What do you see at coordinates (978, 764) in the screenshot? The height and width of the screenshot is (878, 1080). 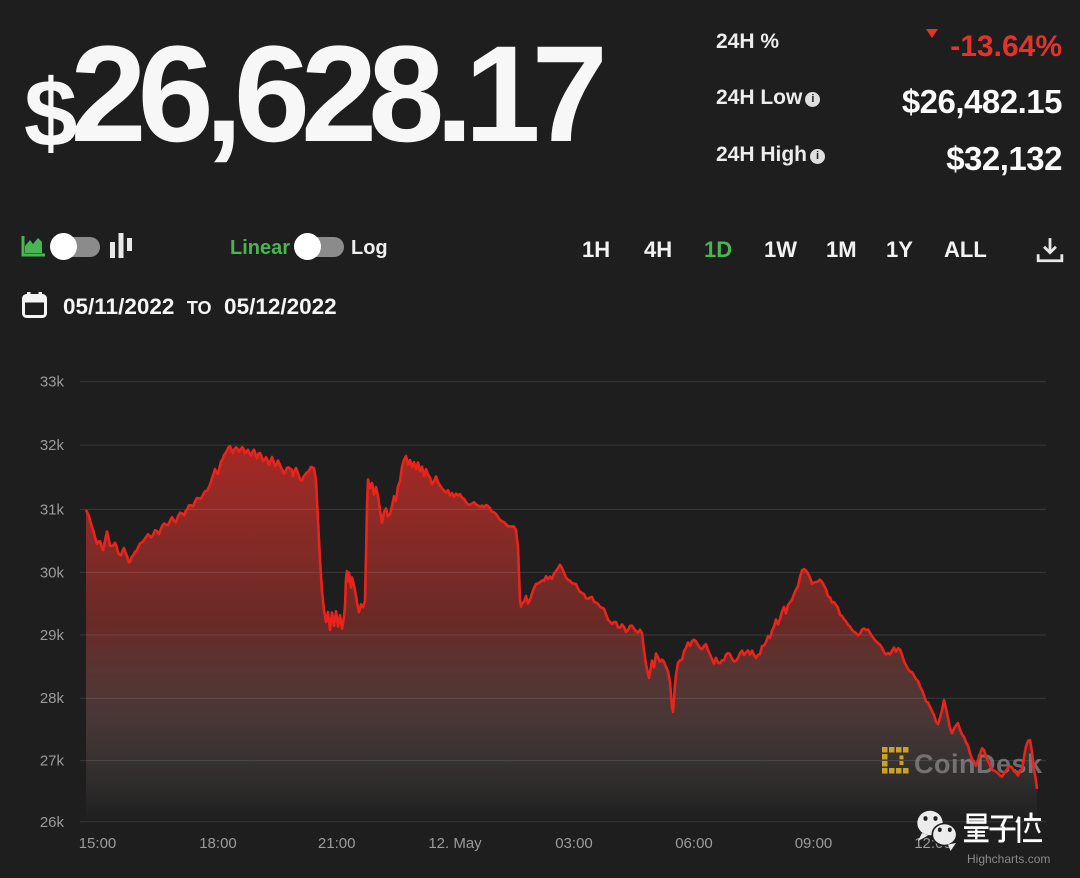 I see `svg-text: CoinDesk` at bounding box center [978, 764].